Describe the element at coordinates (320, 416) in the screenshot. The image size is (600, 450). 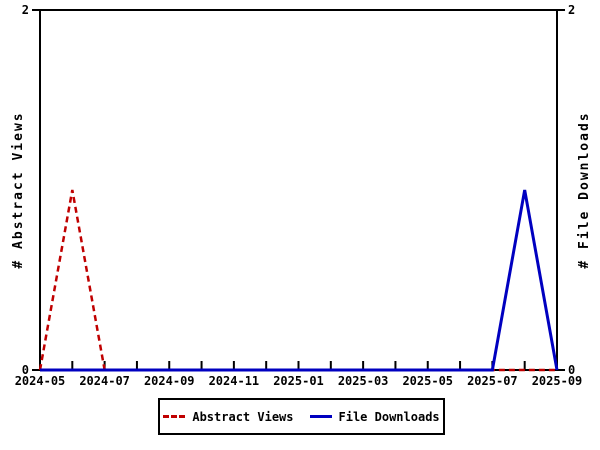
I see `file-downloads-line-sample-icon` at that location.